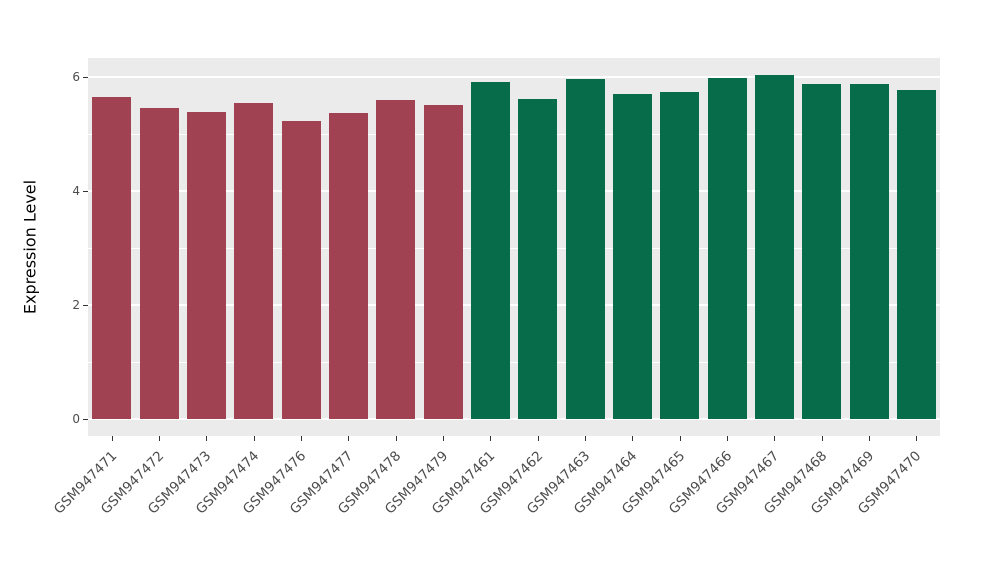  What do you see at coordinates (821, 251) in the screenshot?
I see `bar-GSM947468` at bounding box center [821, 251].